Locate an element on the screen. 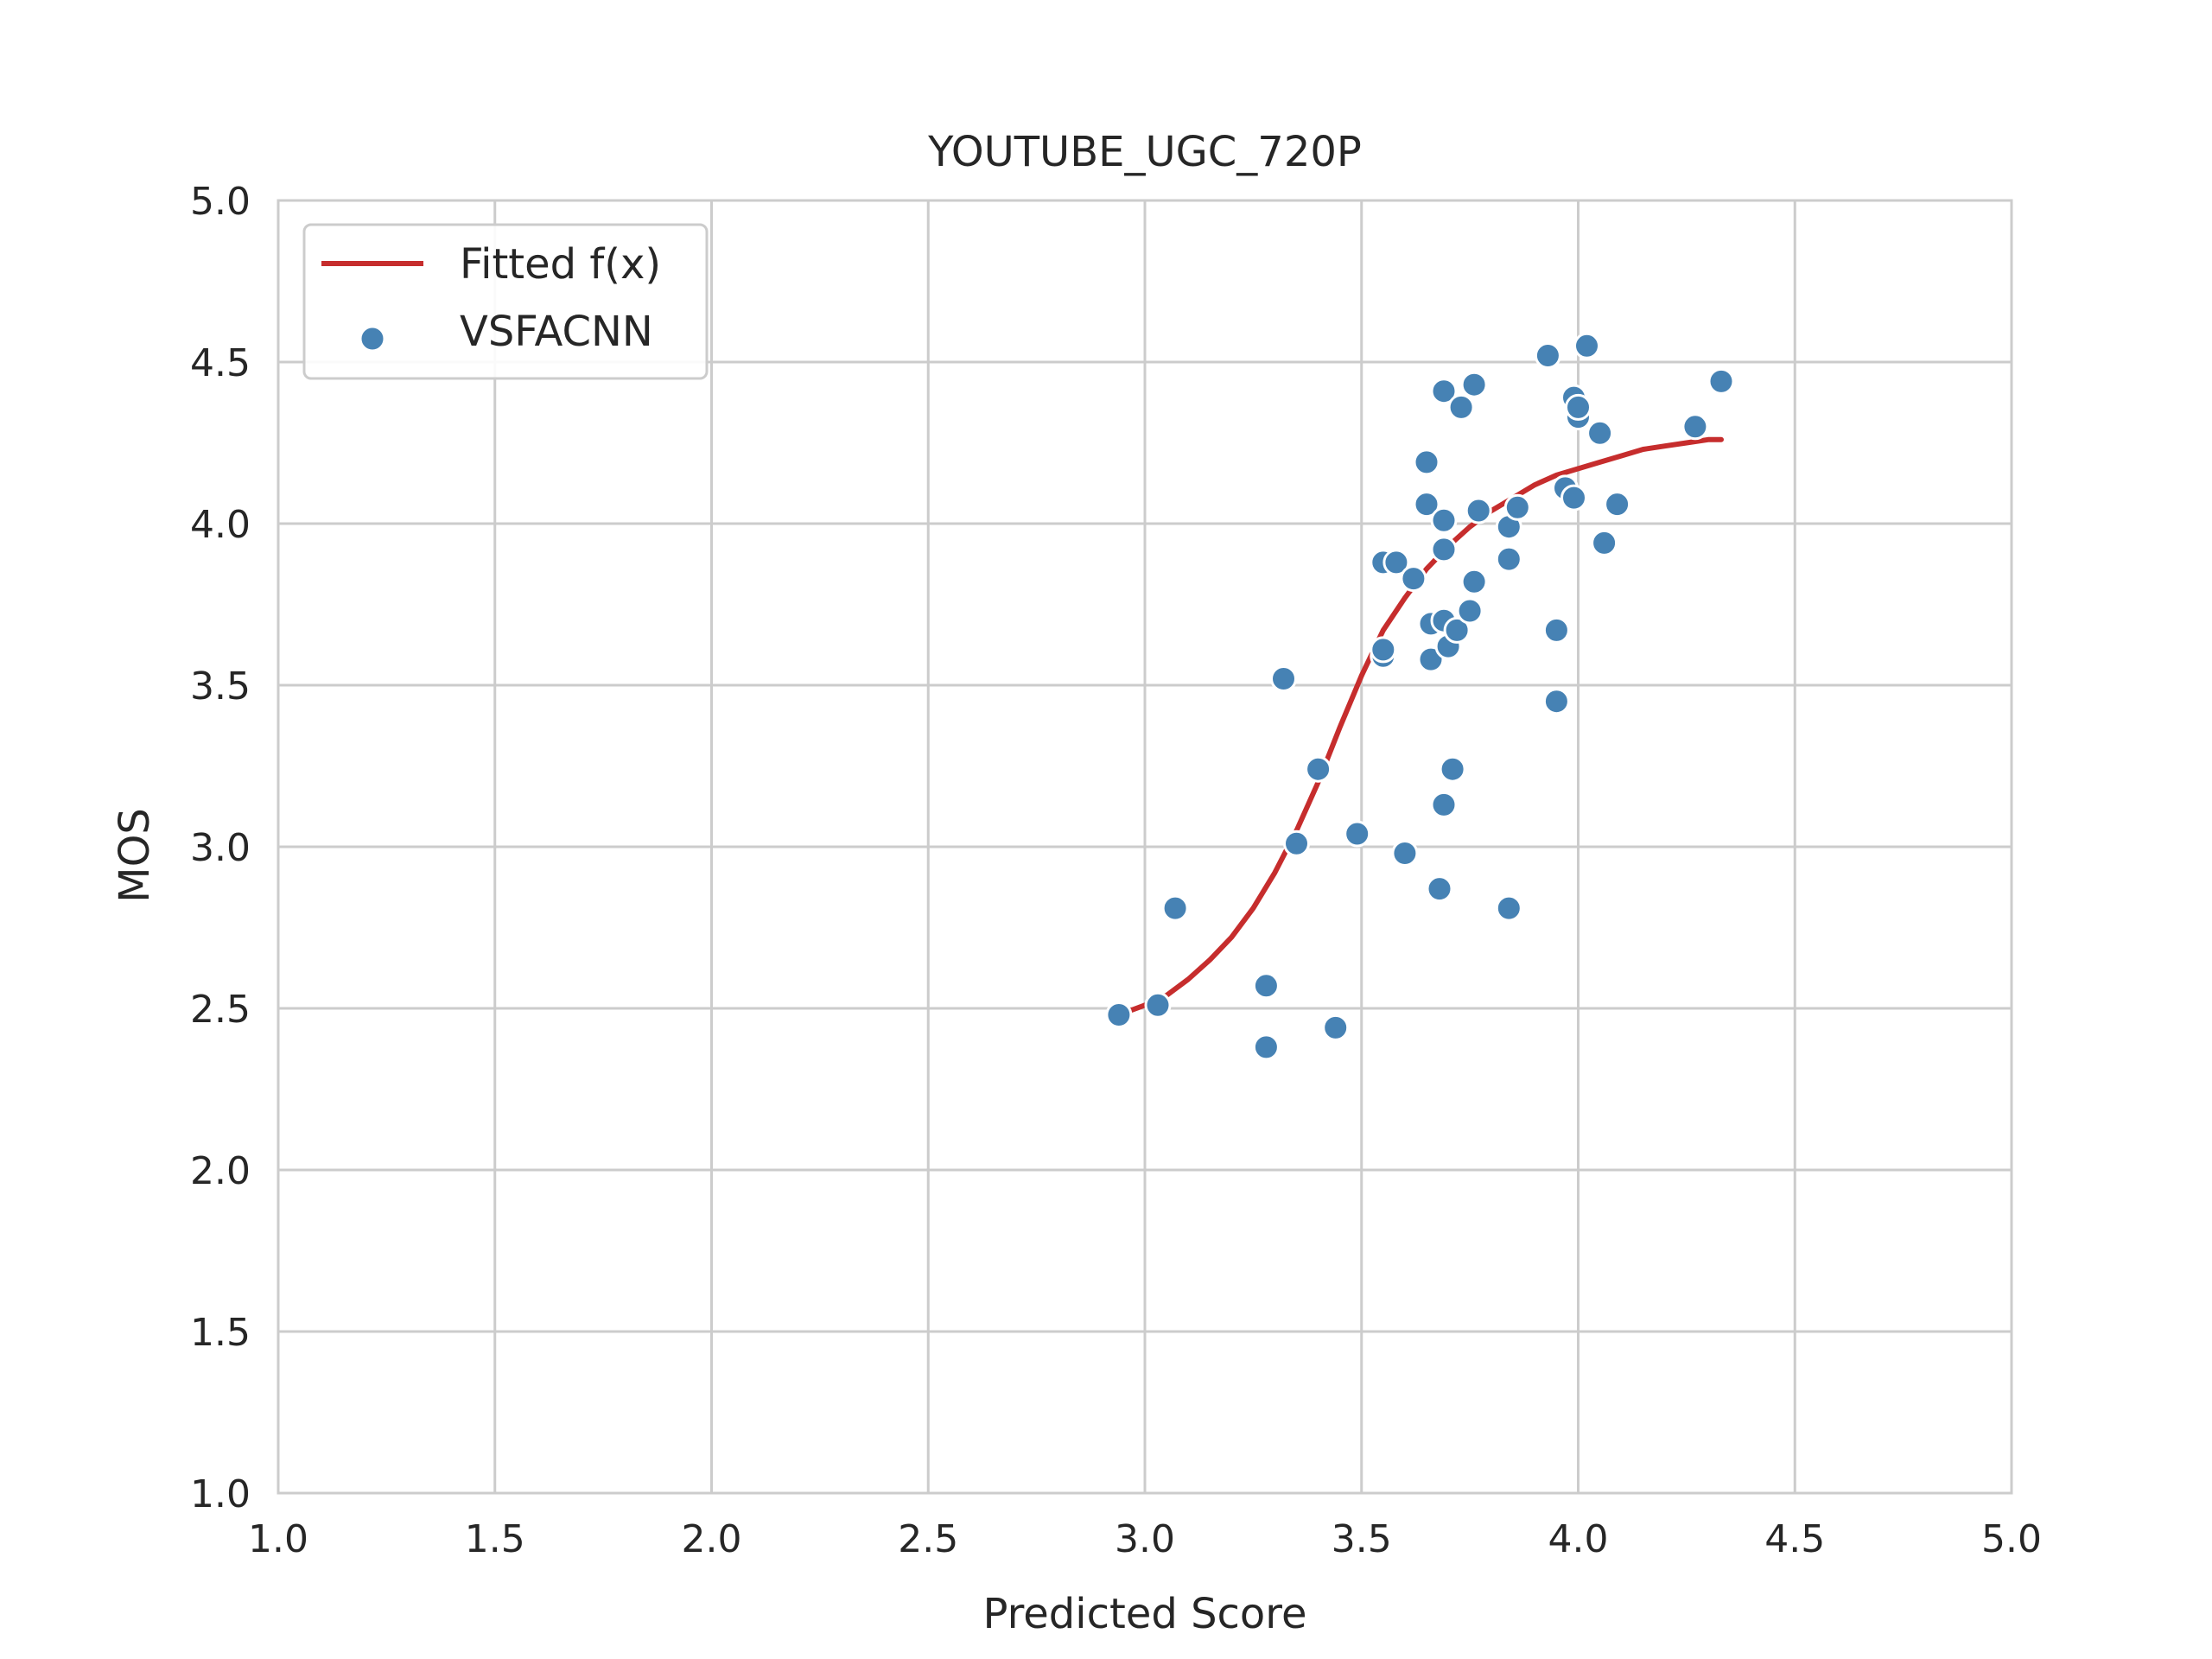  x-tick-labels: 1.0 1.5 2.0 2.5 3.0 3.5 4.0 4.5 5.0 is located at coordinates (1145, 1539).